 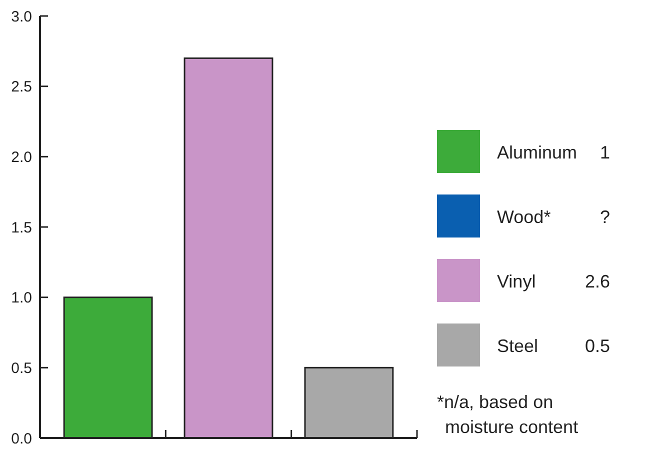 I want to click on y-tick-label: 2.5, so click(x=21, y=87).